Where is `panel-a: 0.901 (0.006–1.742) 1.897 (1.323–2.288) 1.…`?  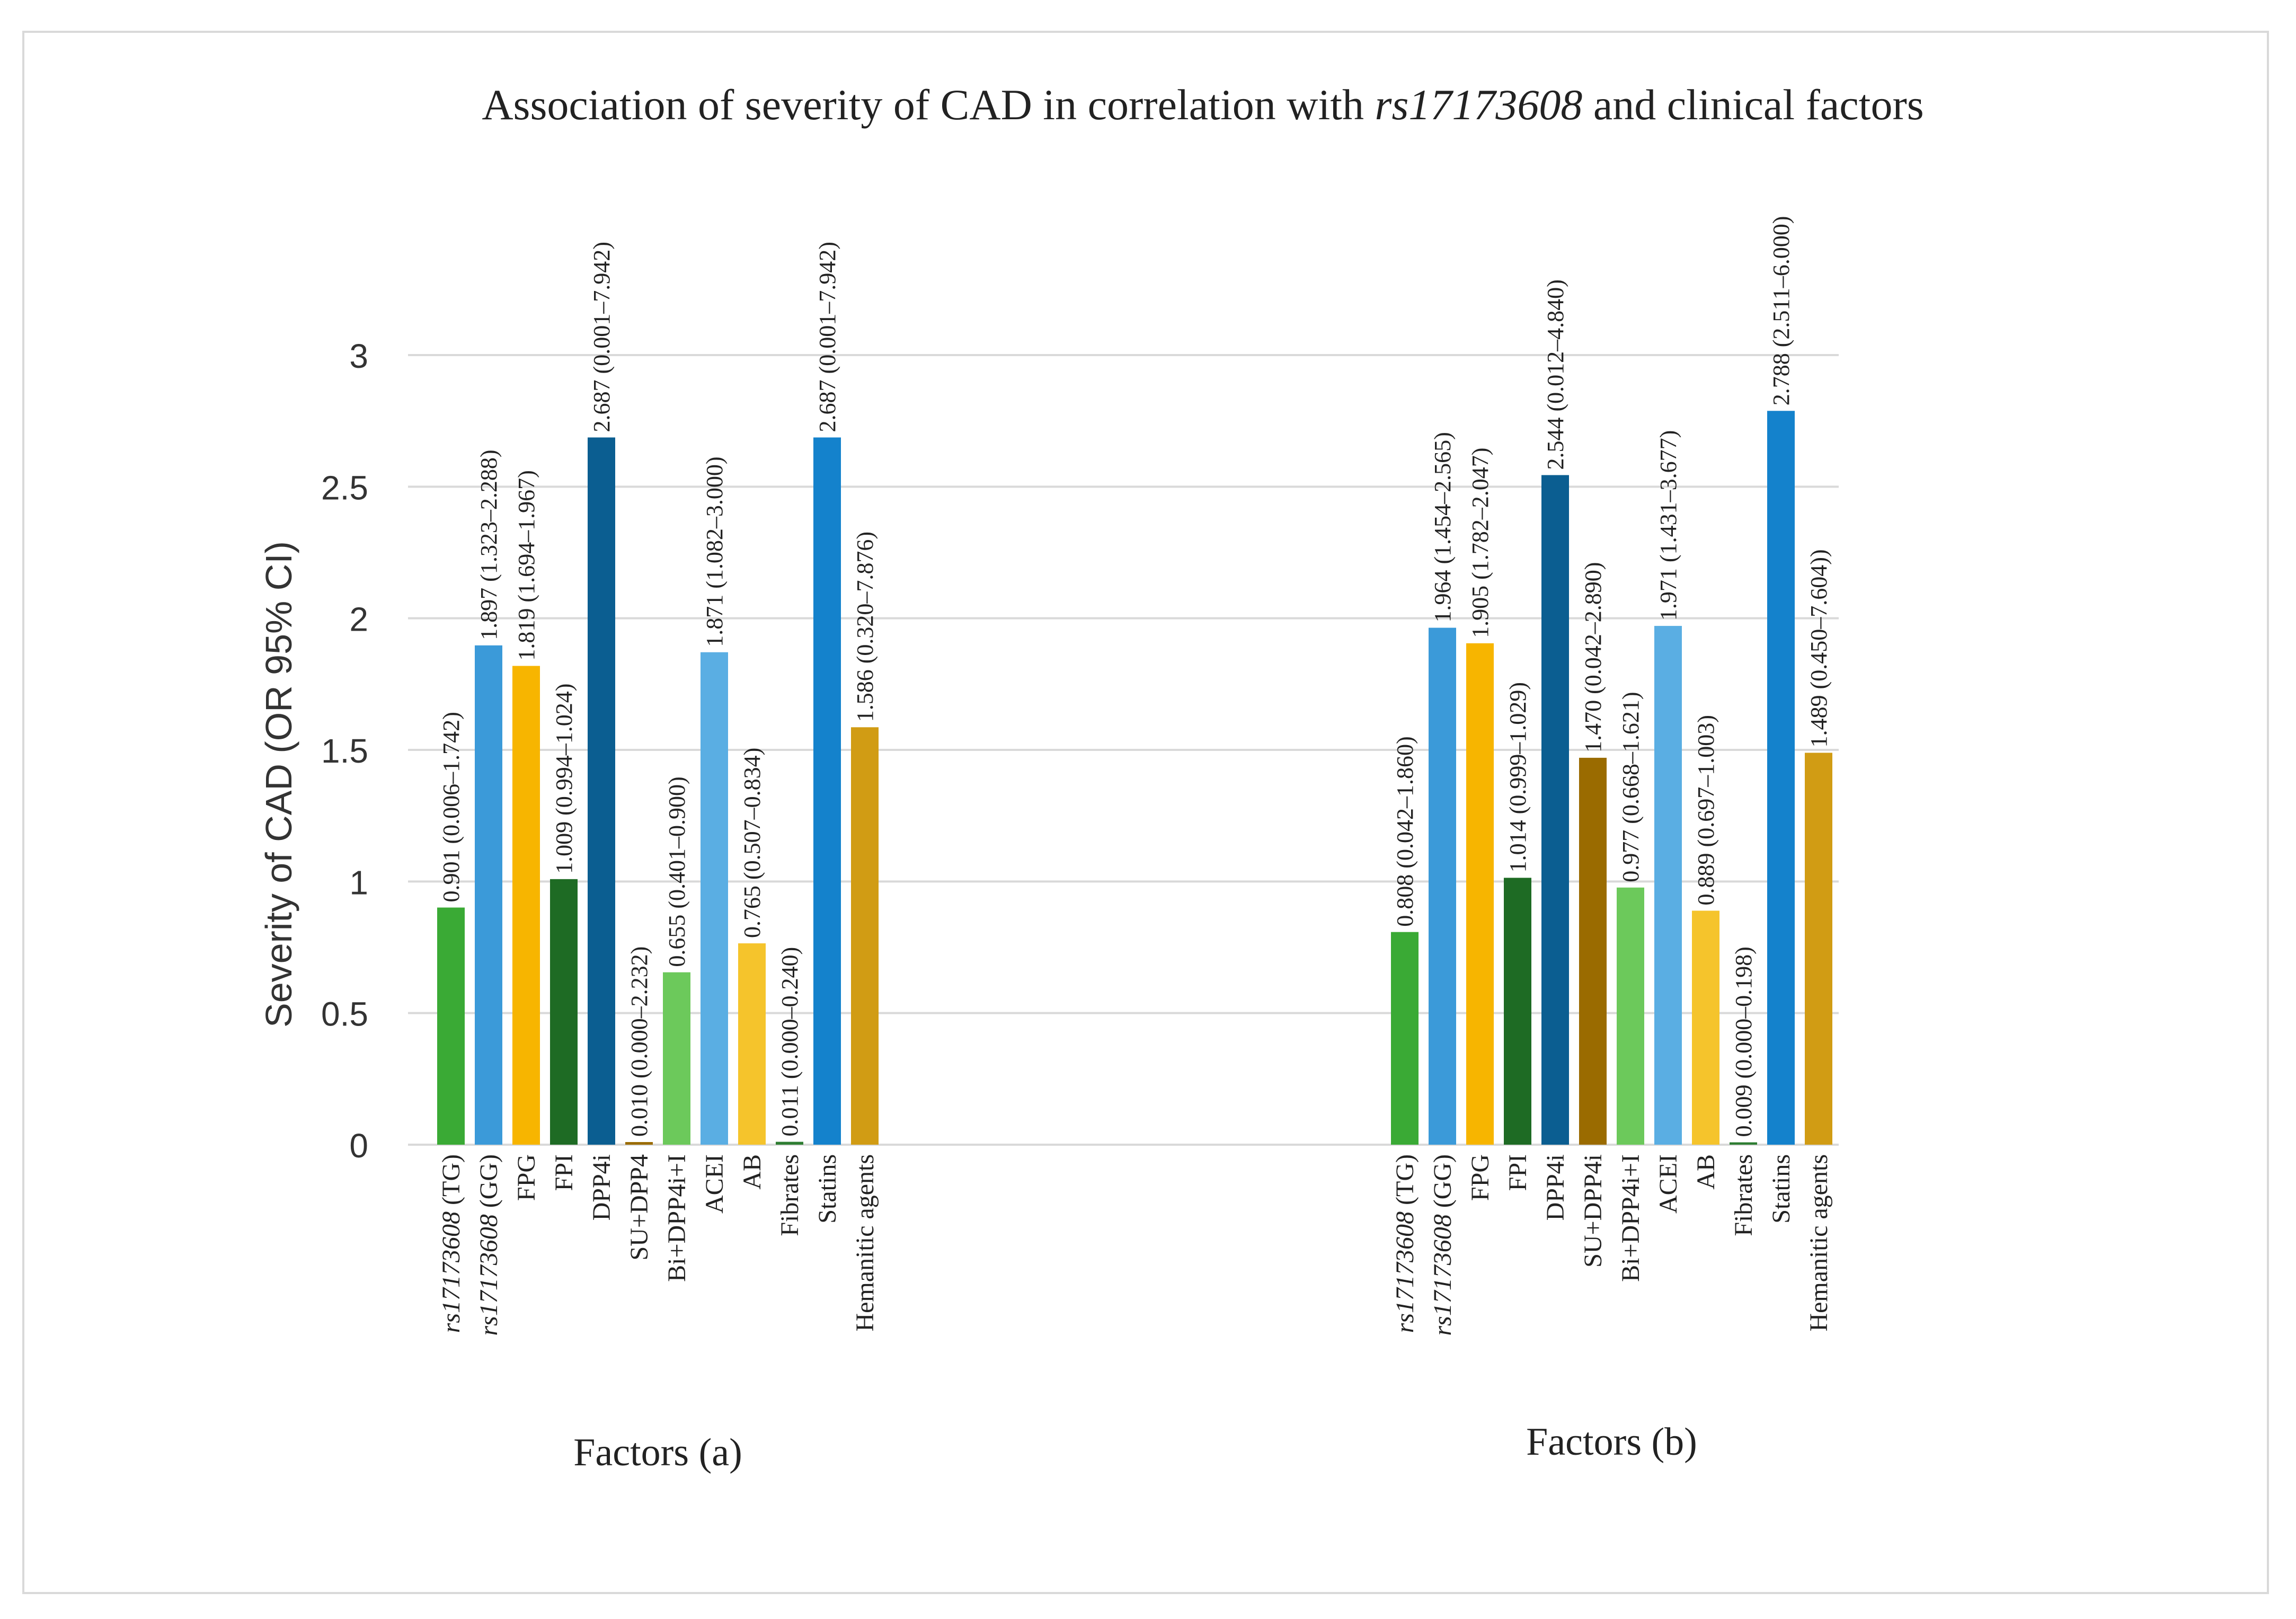 panel-a: 0.901 (0.006–1.742) 1.897 (1.323–2.288) 1.… is located at coordinates (658, 693).